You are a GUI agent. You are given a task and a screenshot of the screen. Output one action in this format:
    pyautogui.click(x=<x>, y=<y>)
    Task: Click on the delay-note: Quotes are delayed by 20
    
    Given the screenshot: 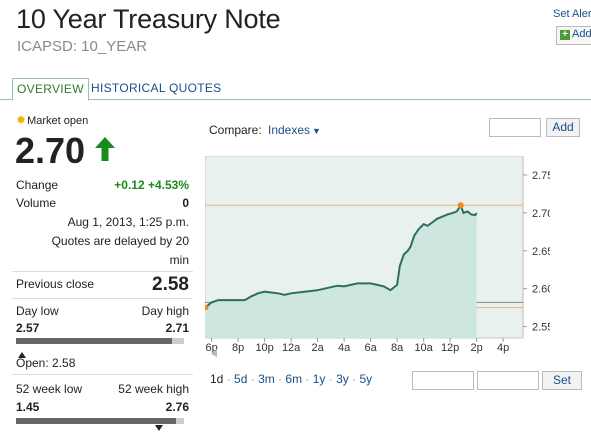 What is the action you would take?
    pyautogui.click(x=120, y=241)
    